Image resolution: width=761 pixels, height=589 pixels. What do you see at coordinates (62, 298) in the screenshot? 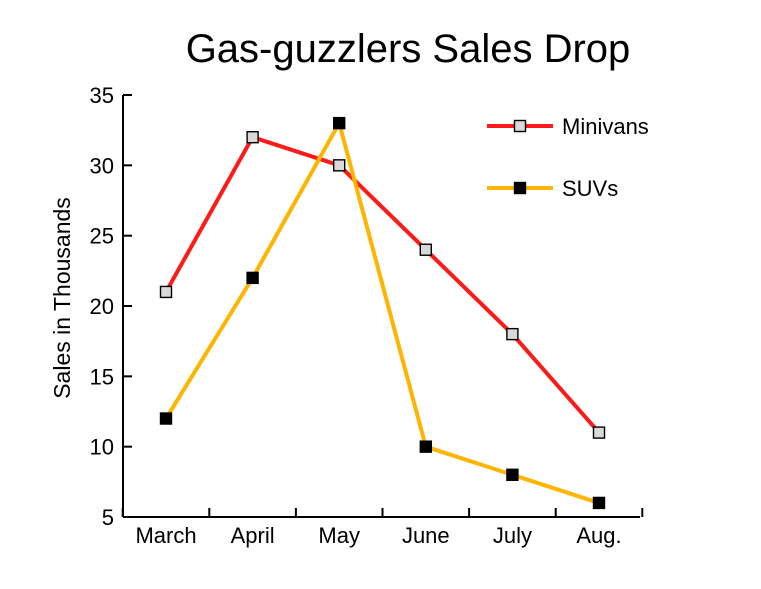
I see `y-axis-label: Sales in Thousands` at bounding box center [62, 298].